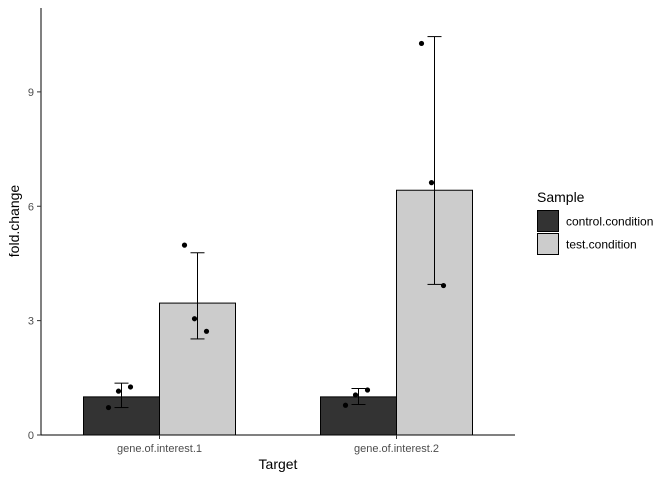 This screenshot has height=480, width=672. Describe the element at coordinates (548, 244) in the screenshot. I see `legend-key-test.condition` at that location.